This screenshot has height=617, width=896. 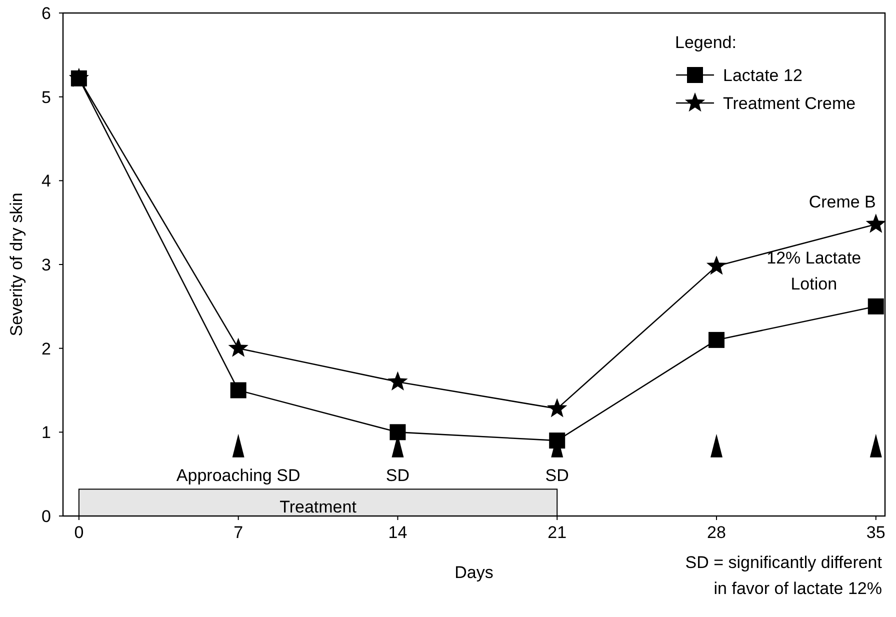 I want to click on y-tick-label: 0, so click(x=46, y=516).